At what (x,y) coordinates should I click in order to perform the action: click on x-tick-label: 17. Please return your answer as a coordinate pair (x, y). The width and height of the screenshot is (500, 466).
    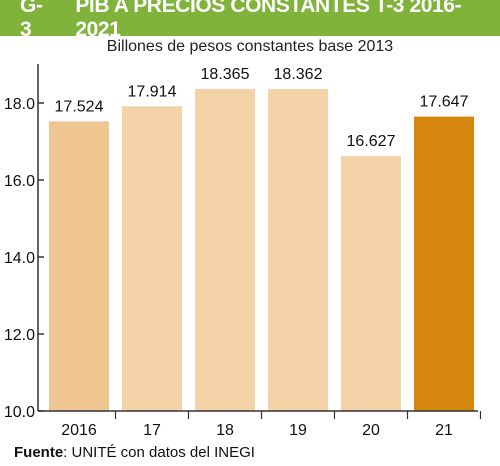
    Looking at the image, I should click on (152, 430).